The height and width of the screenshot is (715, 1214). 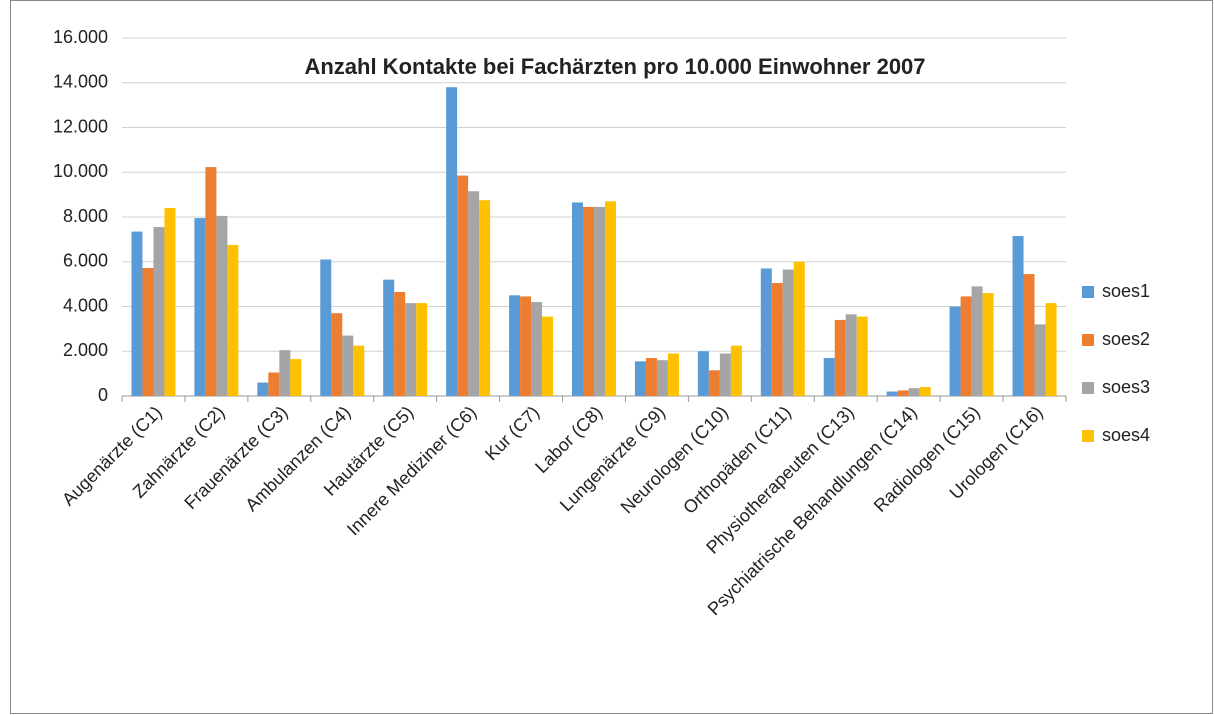 What do you see at coordinates (85, 216) in the screenshot?
I see `y-tick-label: 8.000` at bounding box center [85, 216].